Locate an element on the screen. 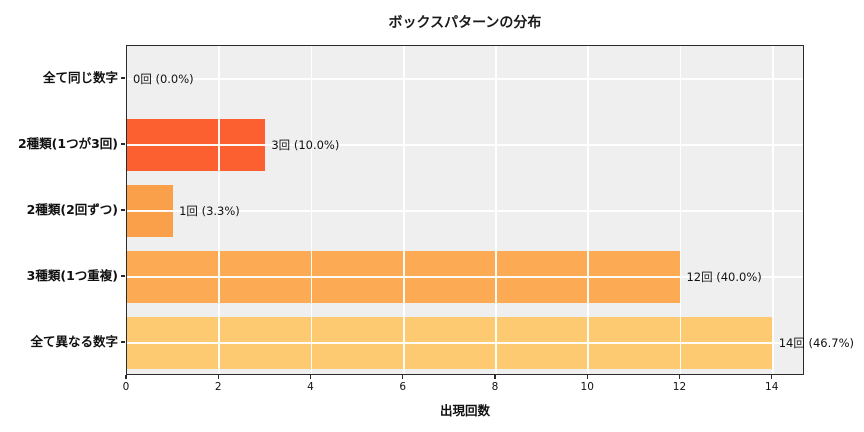 Image resolution: width=864 pixels, height=432 pixels. chart-title: ボックスパターンの分布 is located at coordinates (465, 23).